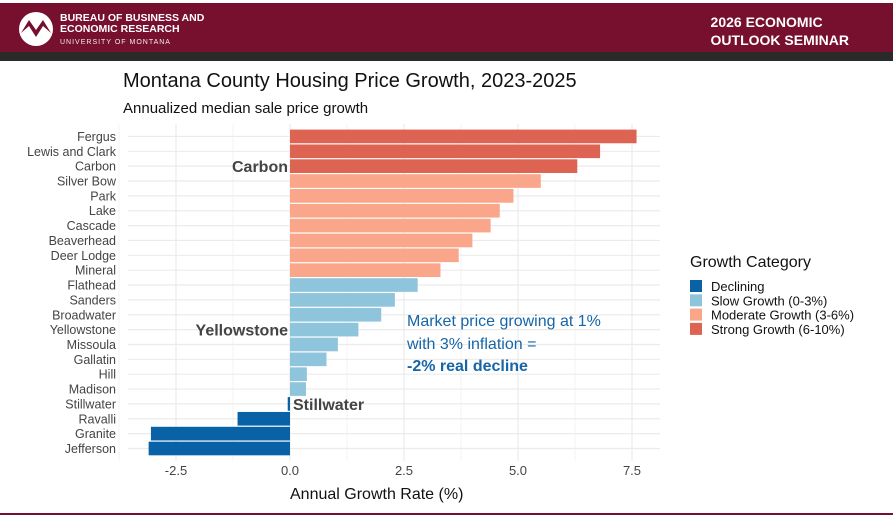 The width and height of the screenshot is (893, 515). What do you see at coordinates (220, 433) in the screenshot?
I see `bar-granite` at bounding box center [220, 433].